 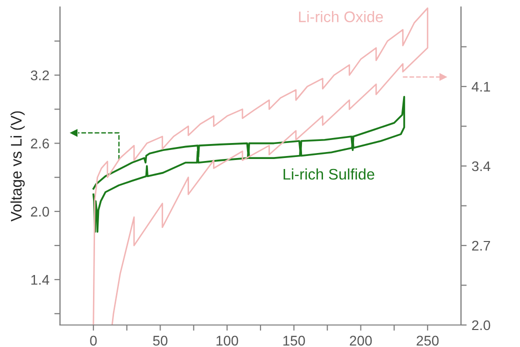 I want to click on x-tick-label: 200, so click(x=361, y=341).